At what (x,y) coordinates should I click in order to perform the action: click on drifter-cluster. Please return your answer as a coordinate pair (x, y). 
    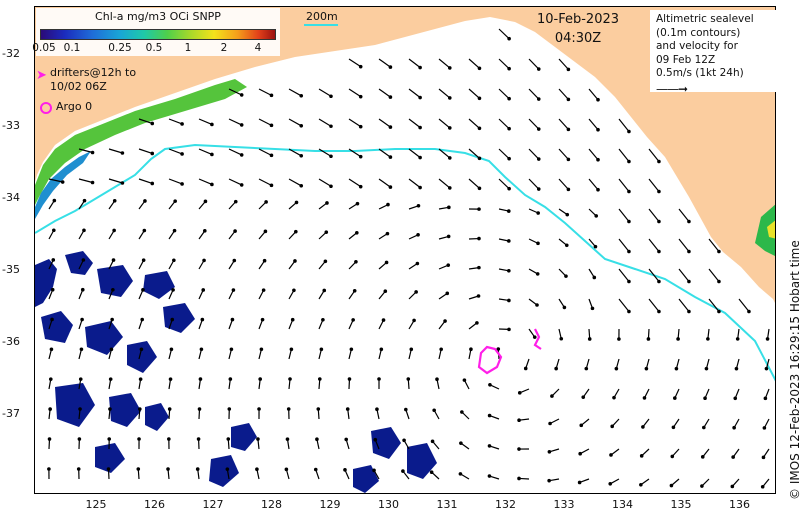
    Looking at the image, I should click on (491, 364).